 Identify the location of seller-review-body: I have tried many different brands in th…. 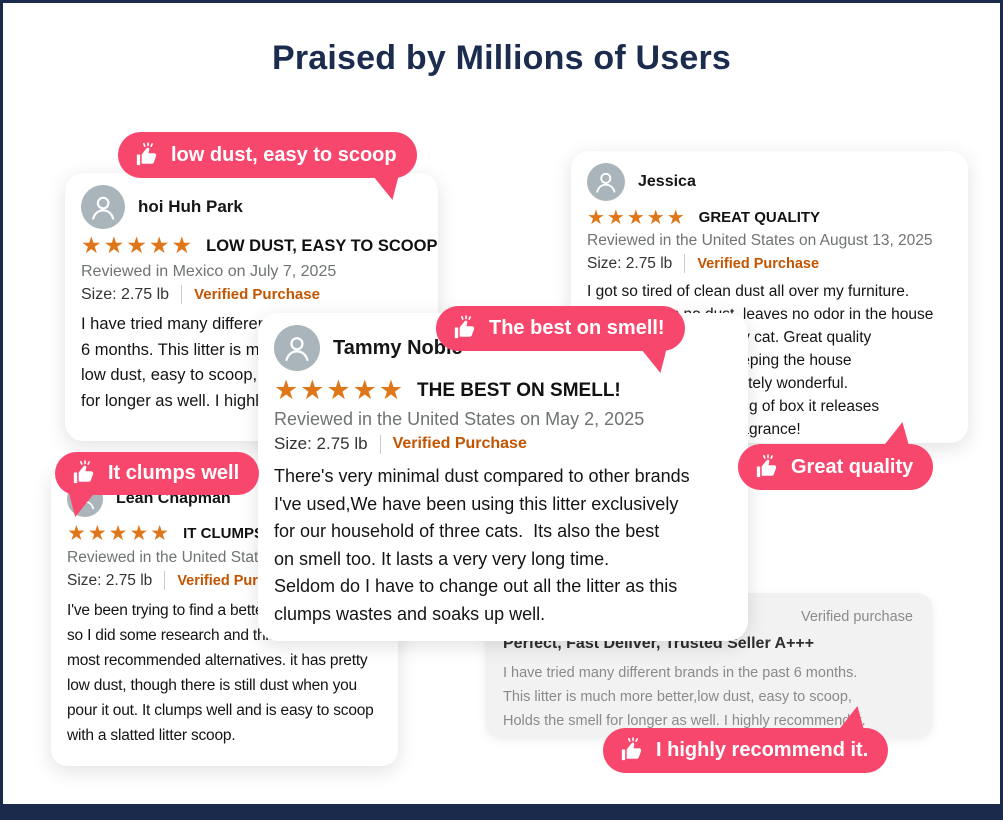
(684, 697).